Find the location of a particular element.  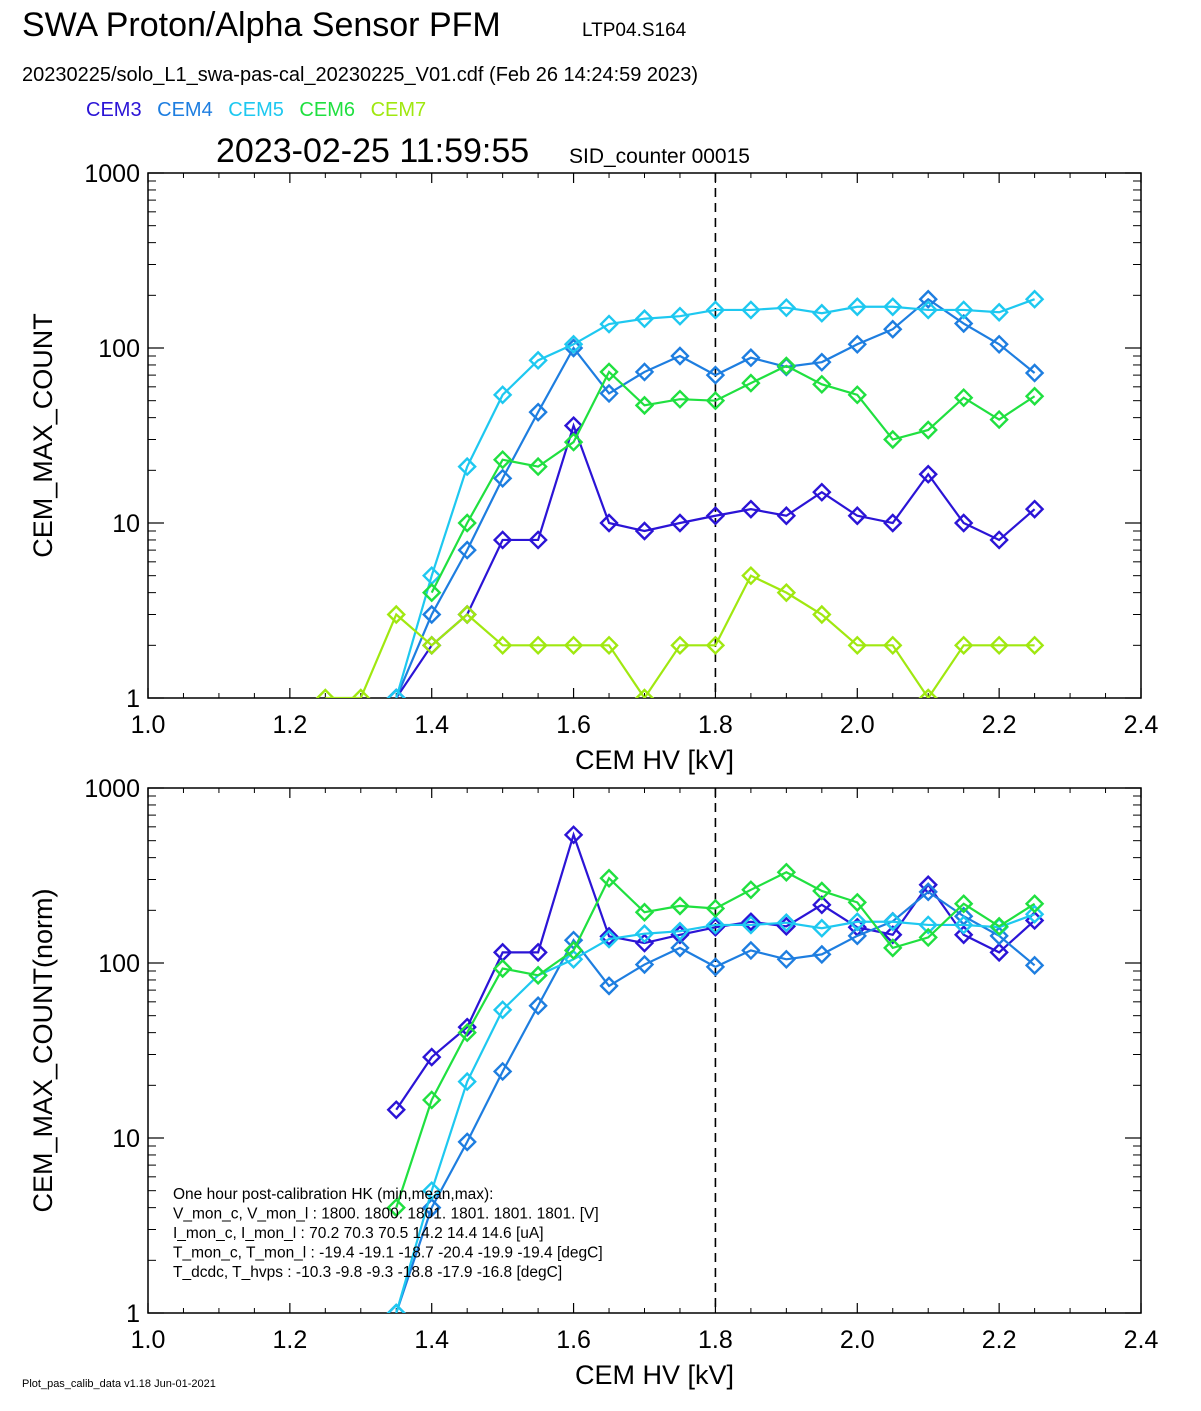

x-axis-label: CEM HV [kV] is located at coordinates (654, 760).